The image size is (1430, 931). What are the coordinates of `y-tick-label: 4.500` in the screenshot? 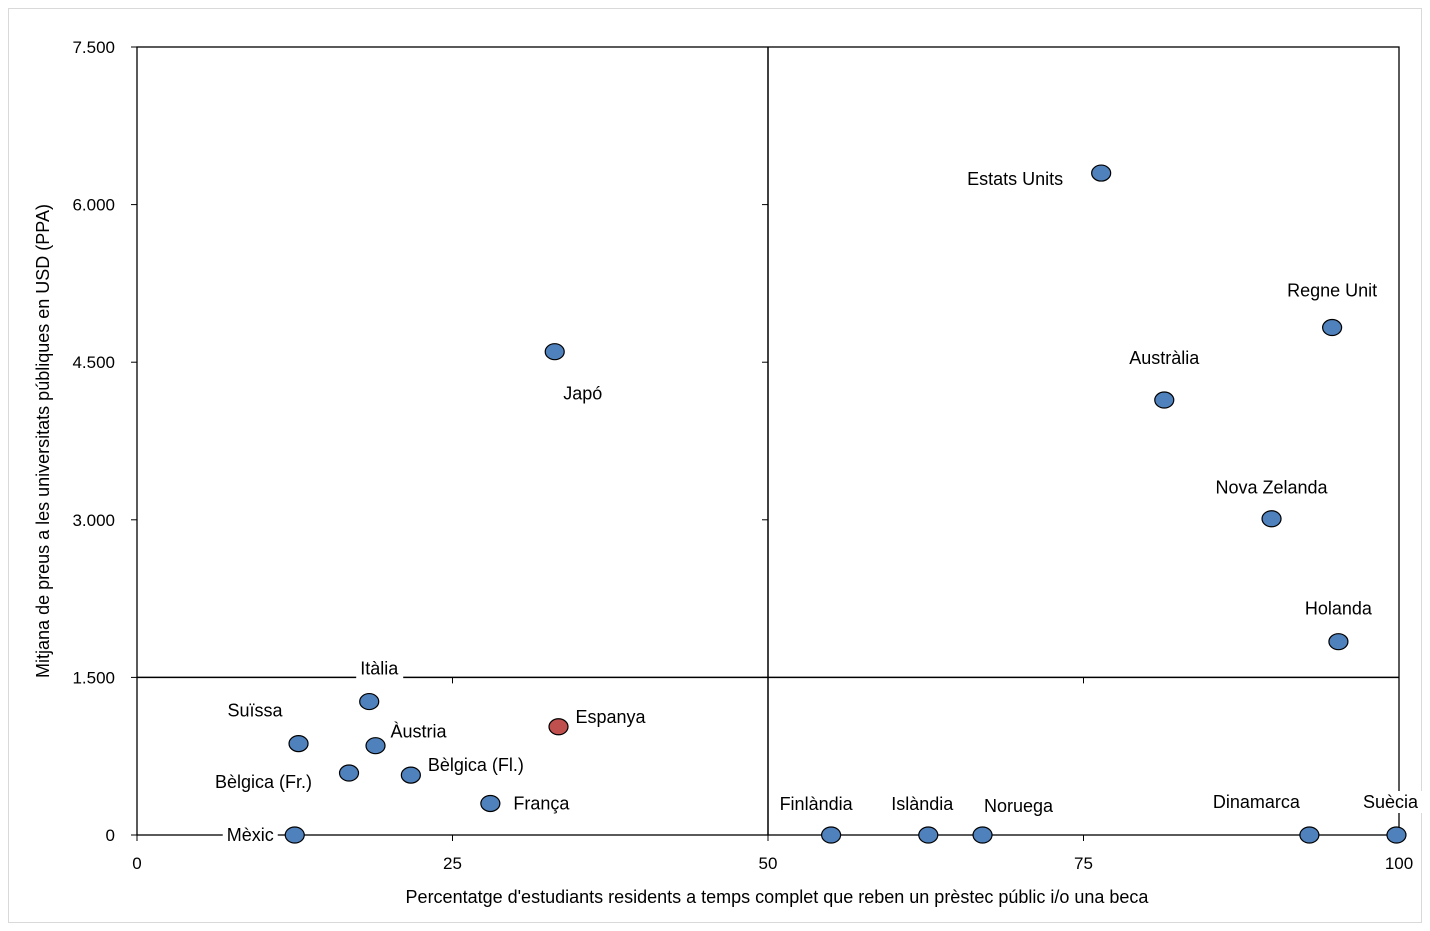 It's located at (93, 362).